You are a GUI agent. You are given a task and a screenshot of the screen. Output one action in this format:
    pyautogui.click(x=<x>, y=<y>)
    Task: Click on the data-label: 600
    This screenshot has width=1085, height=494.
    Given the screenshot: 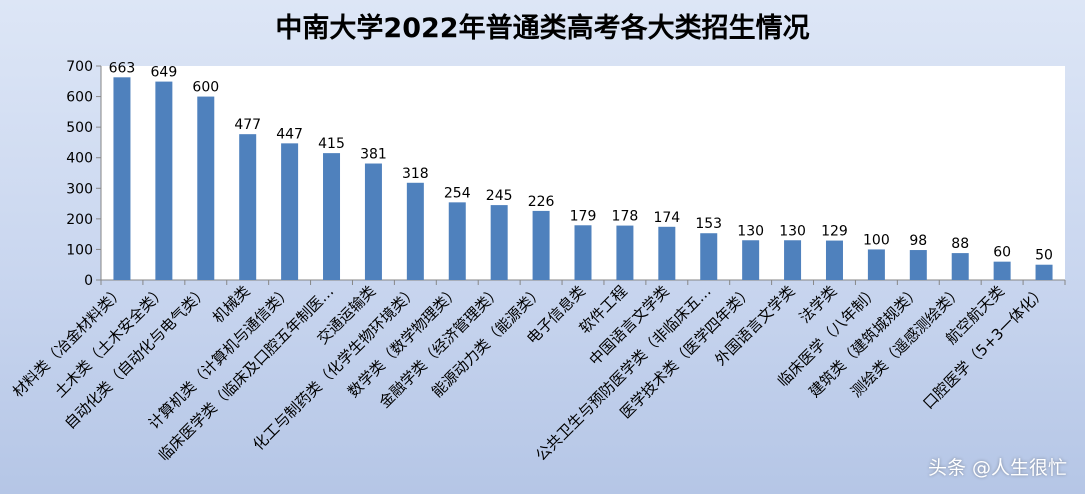 What is the action you would take?
    pyautogui.click(x=205, y=88)
    